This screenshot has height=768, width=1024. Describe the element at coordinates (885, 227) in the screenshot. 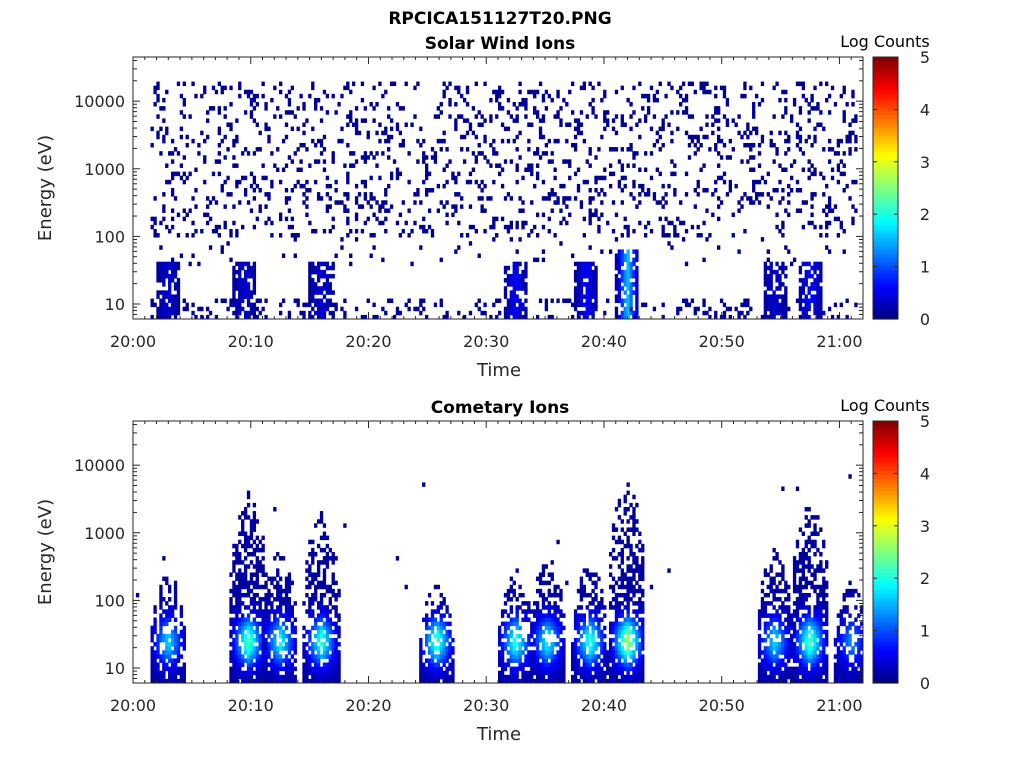

I see `colorbar-segment` at that location.